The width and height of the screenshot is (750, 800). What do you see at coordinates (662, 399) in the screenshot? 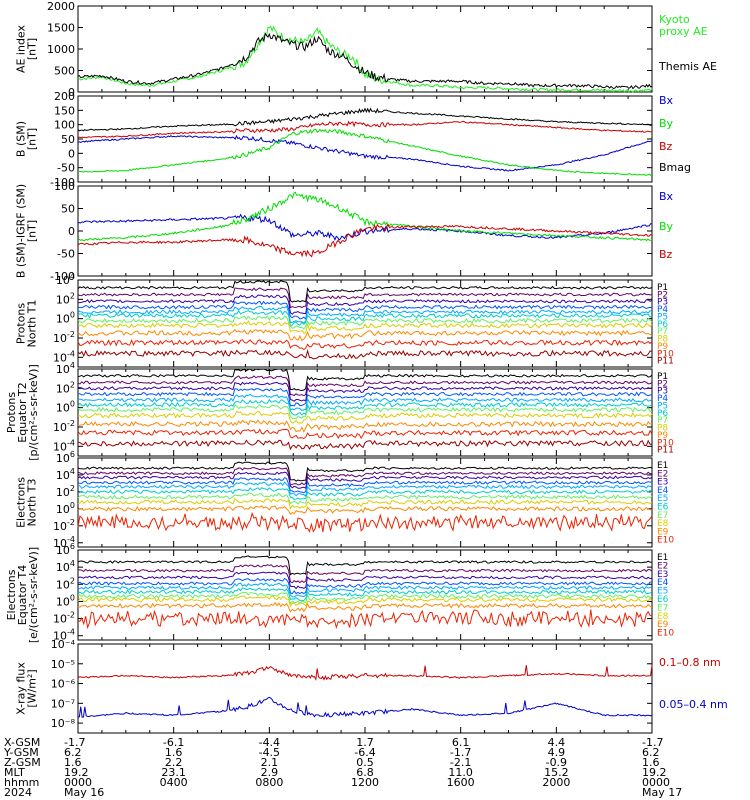
I see `channel-label: P4` at bounding box center [662, 399].